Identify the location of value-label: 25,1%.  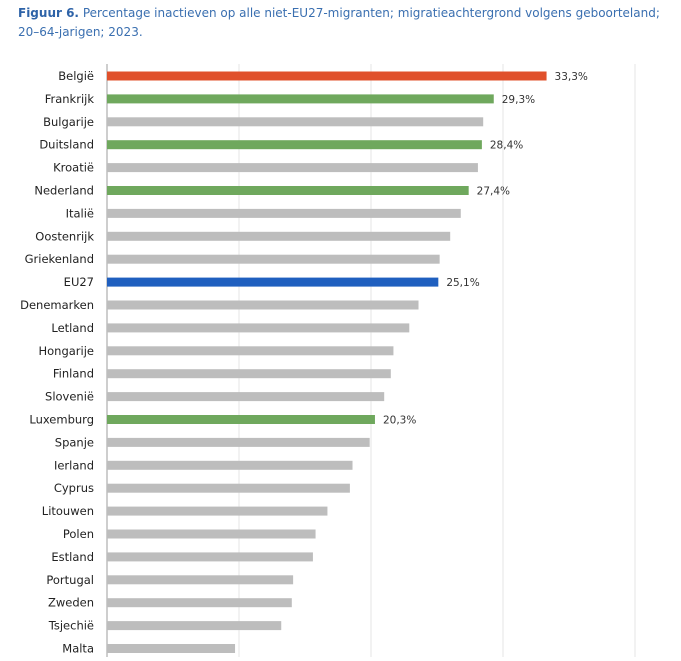
(462, 283).